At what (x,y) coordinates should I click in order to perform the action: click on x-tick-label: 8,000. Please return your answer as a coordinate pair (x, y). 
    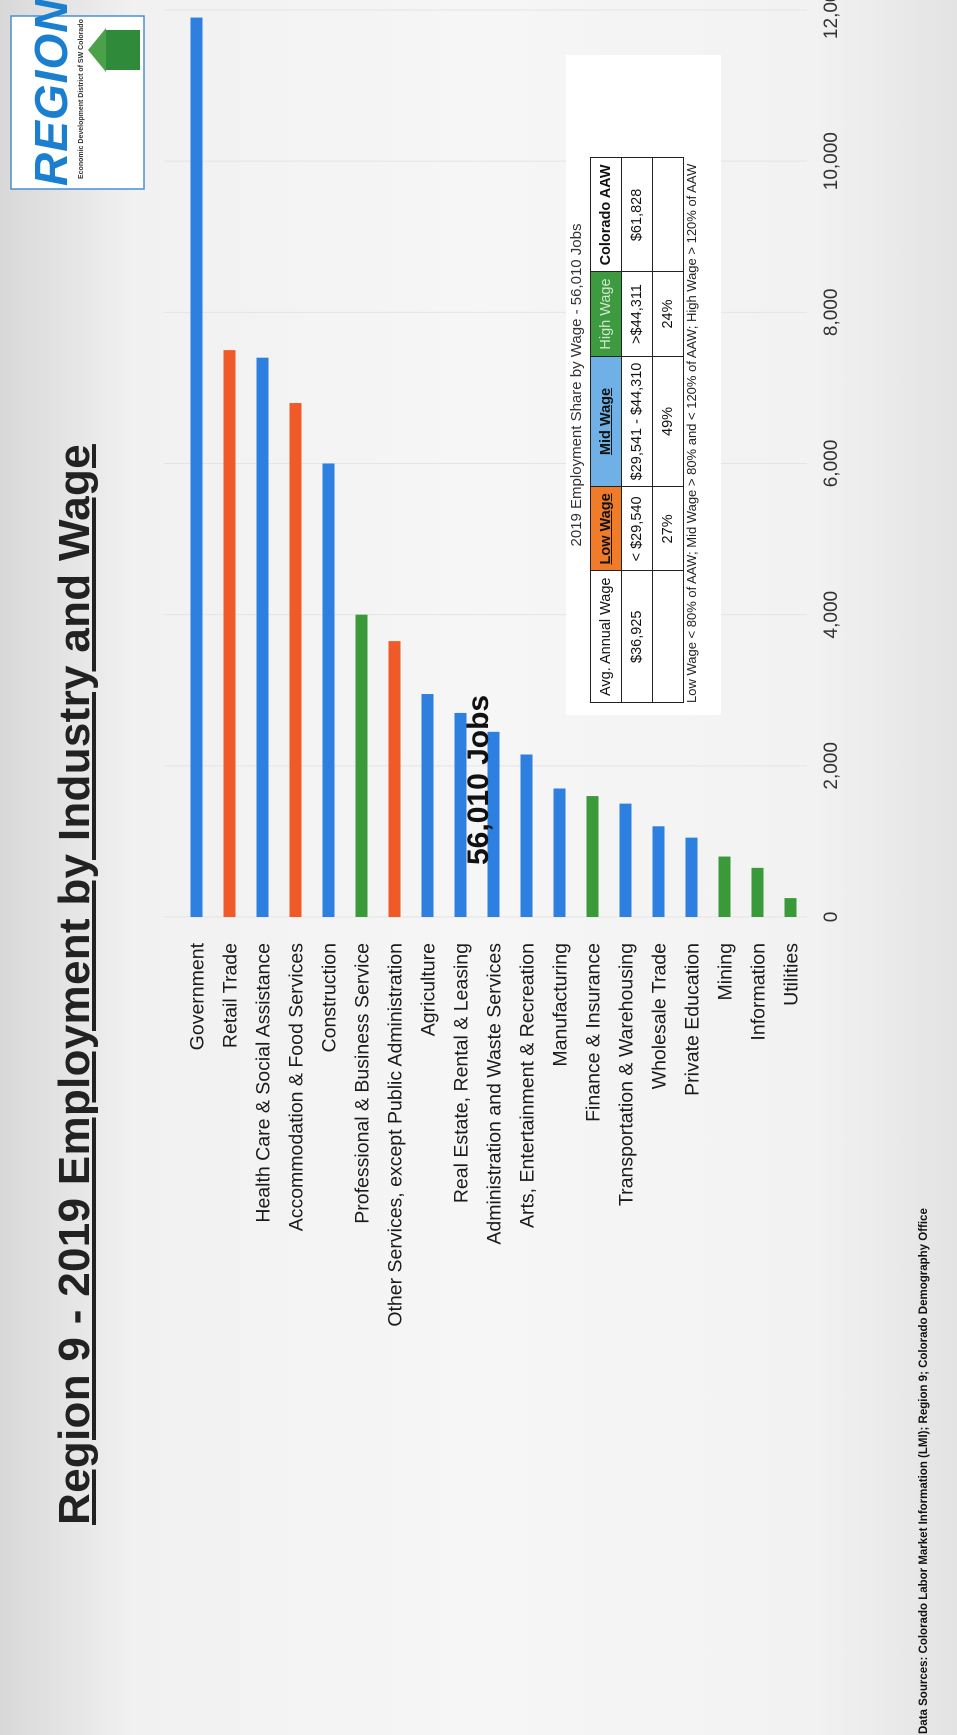
    Looking at the image, I should click on (831, 313).